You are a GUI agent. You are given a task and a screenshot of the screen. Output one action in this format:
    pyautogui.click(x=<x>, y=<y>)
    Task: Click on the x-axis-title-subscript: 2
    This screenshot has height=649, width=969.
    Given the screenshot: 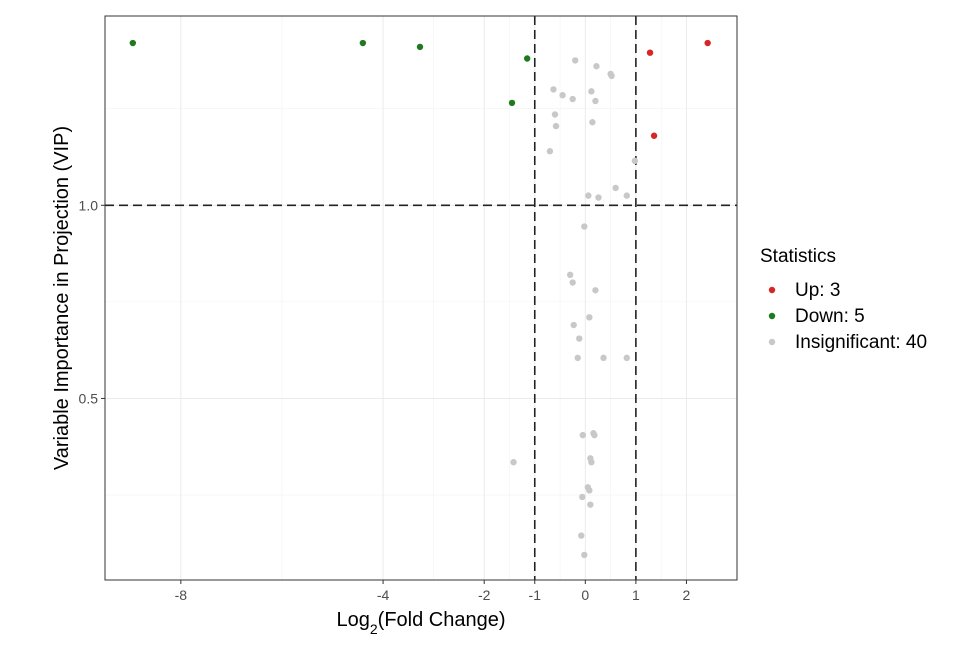 What is the action you would take?
    pyautogui.click(x=374, y=629)
    